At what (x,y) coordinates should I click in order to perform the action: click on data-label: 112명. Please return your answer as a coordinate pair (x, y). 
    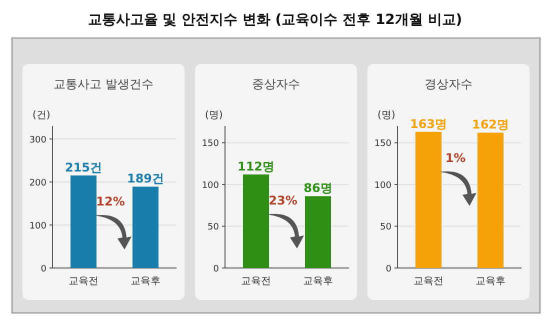
    Looking at the image, I should click on (256, 166).